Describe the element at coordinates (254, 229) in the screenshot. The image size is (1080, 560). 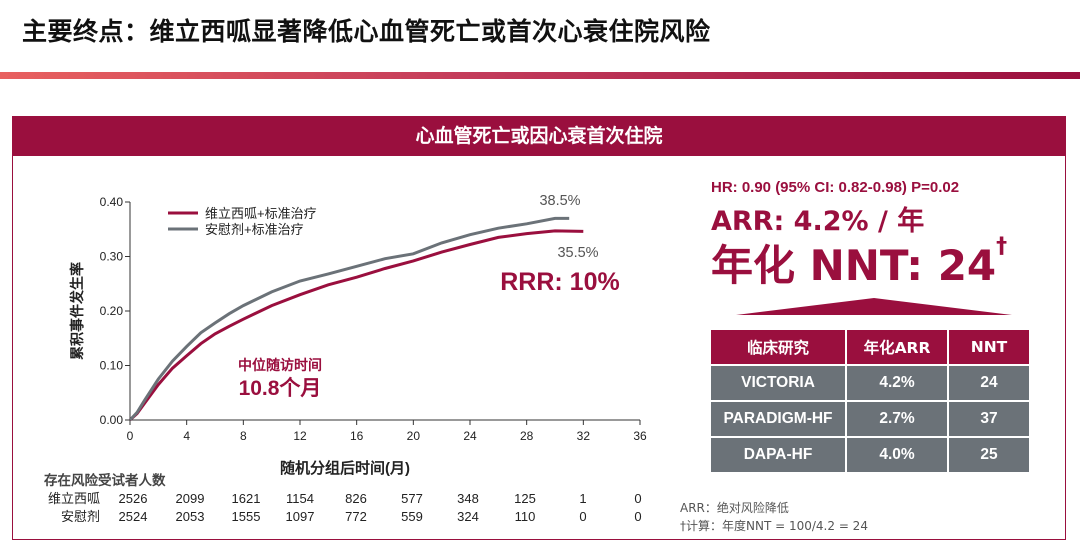
I see `legend-label: 安慰剂+标准治疗` at that location.